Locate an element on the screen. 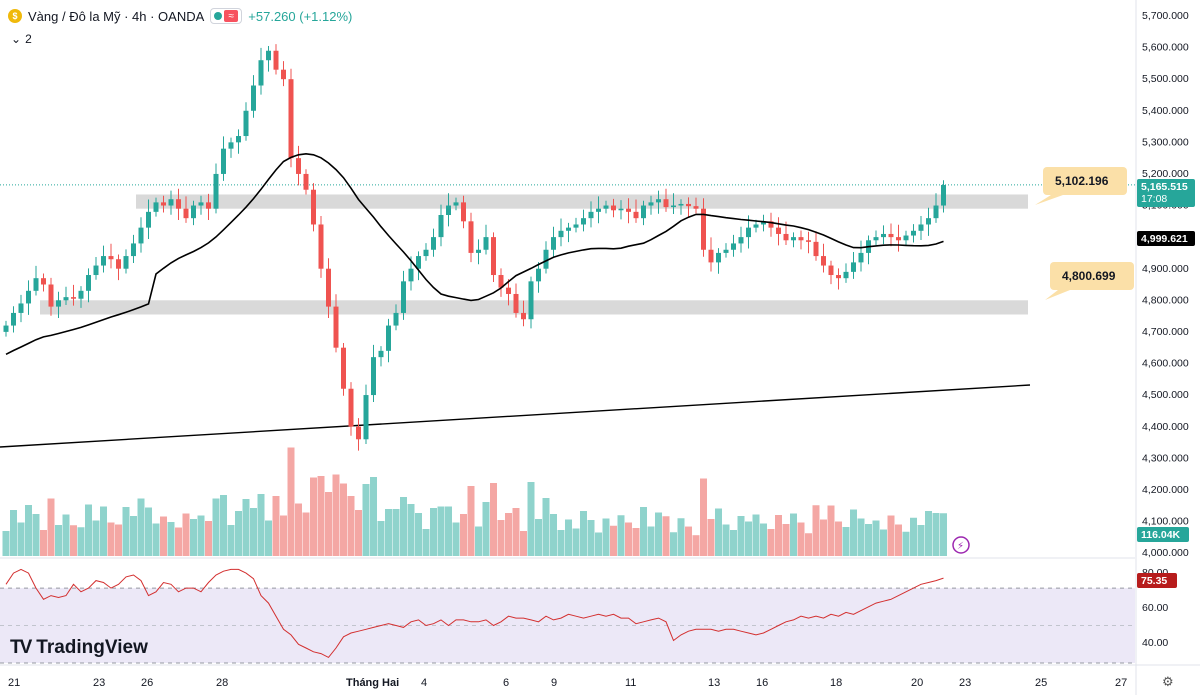 The image size is (1200, 695). lightning-icon is located at coordinates (961, 545).